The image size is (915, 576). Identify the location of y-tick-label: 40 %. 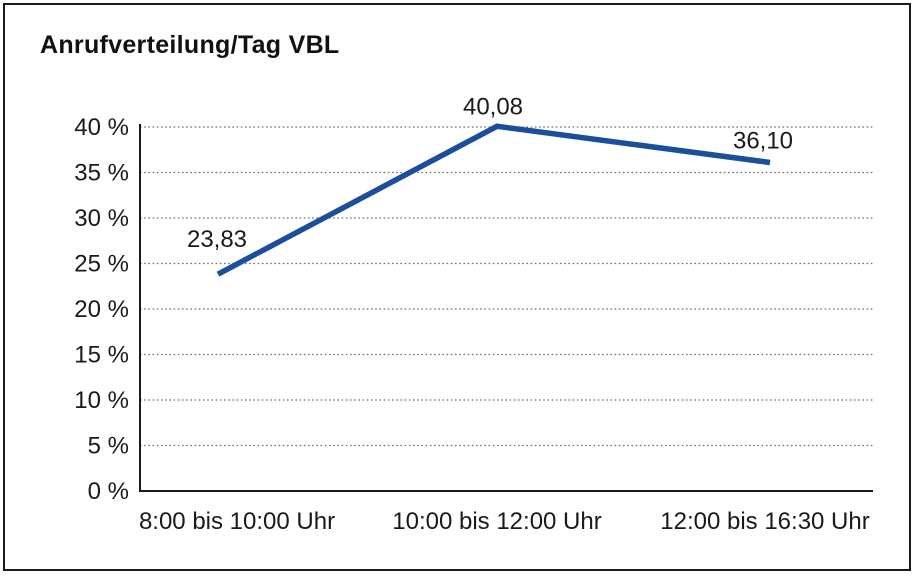
(101, 127).